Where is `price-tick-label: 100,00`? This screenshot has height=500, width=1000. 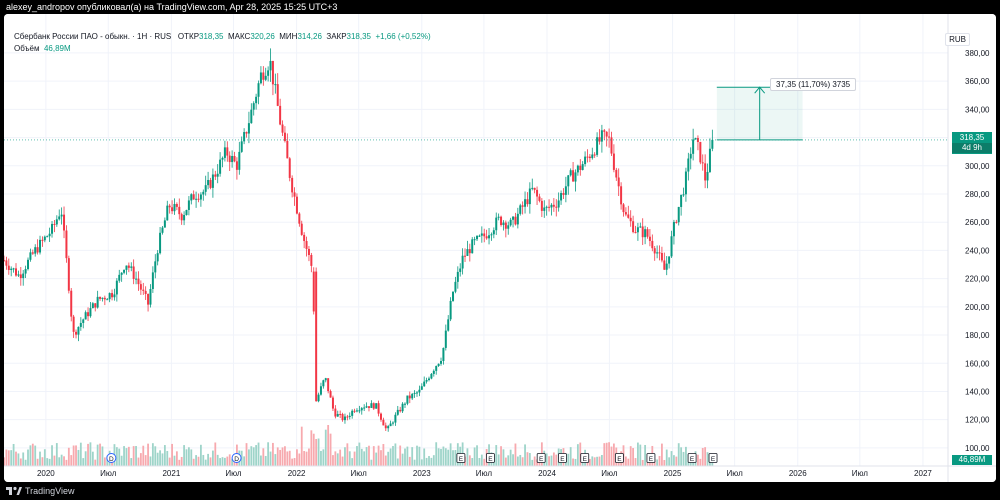 price-tick-label: 100,00 is located at coordinates (977, 448).